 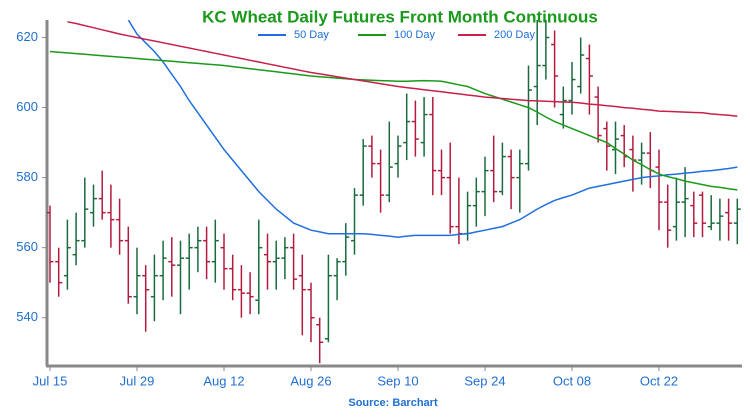 I want to click on legend-label: 100 Day, so click(x=414, y=35).